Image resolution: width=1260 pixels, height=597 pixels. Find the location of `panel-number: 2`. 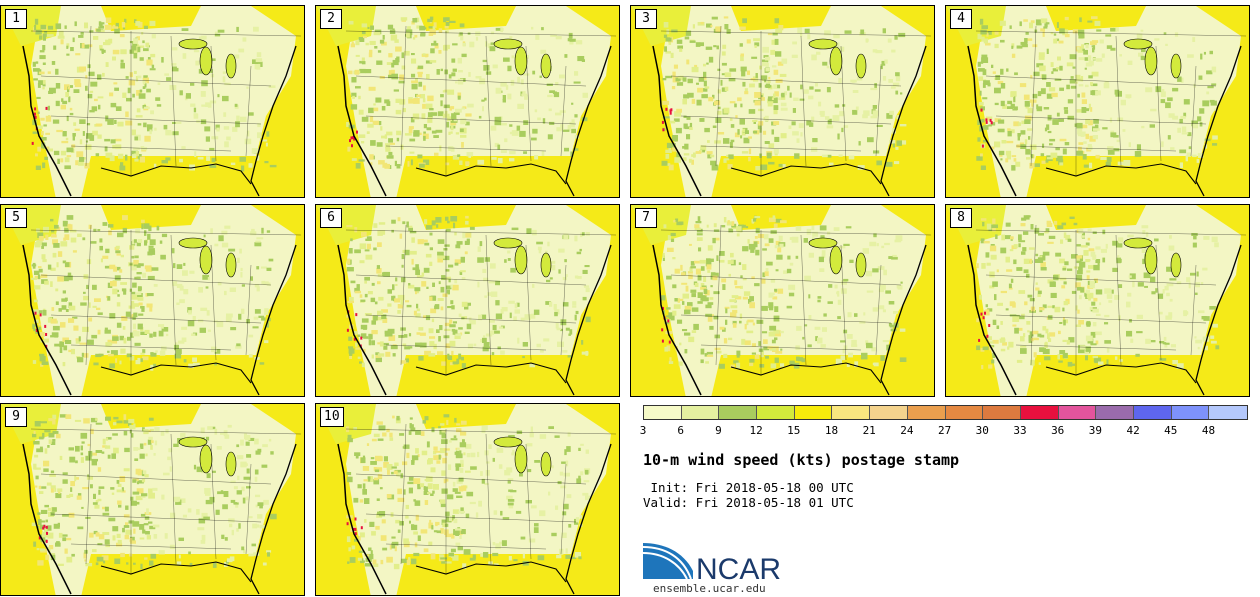

panel-number: 2 is located at coordinates (331, 19).